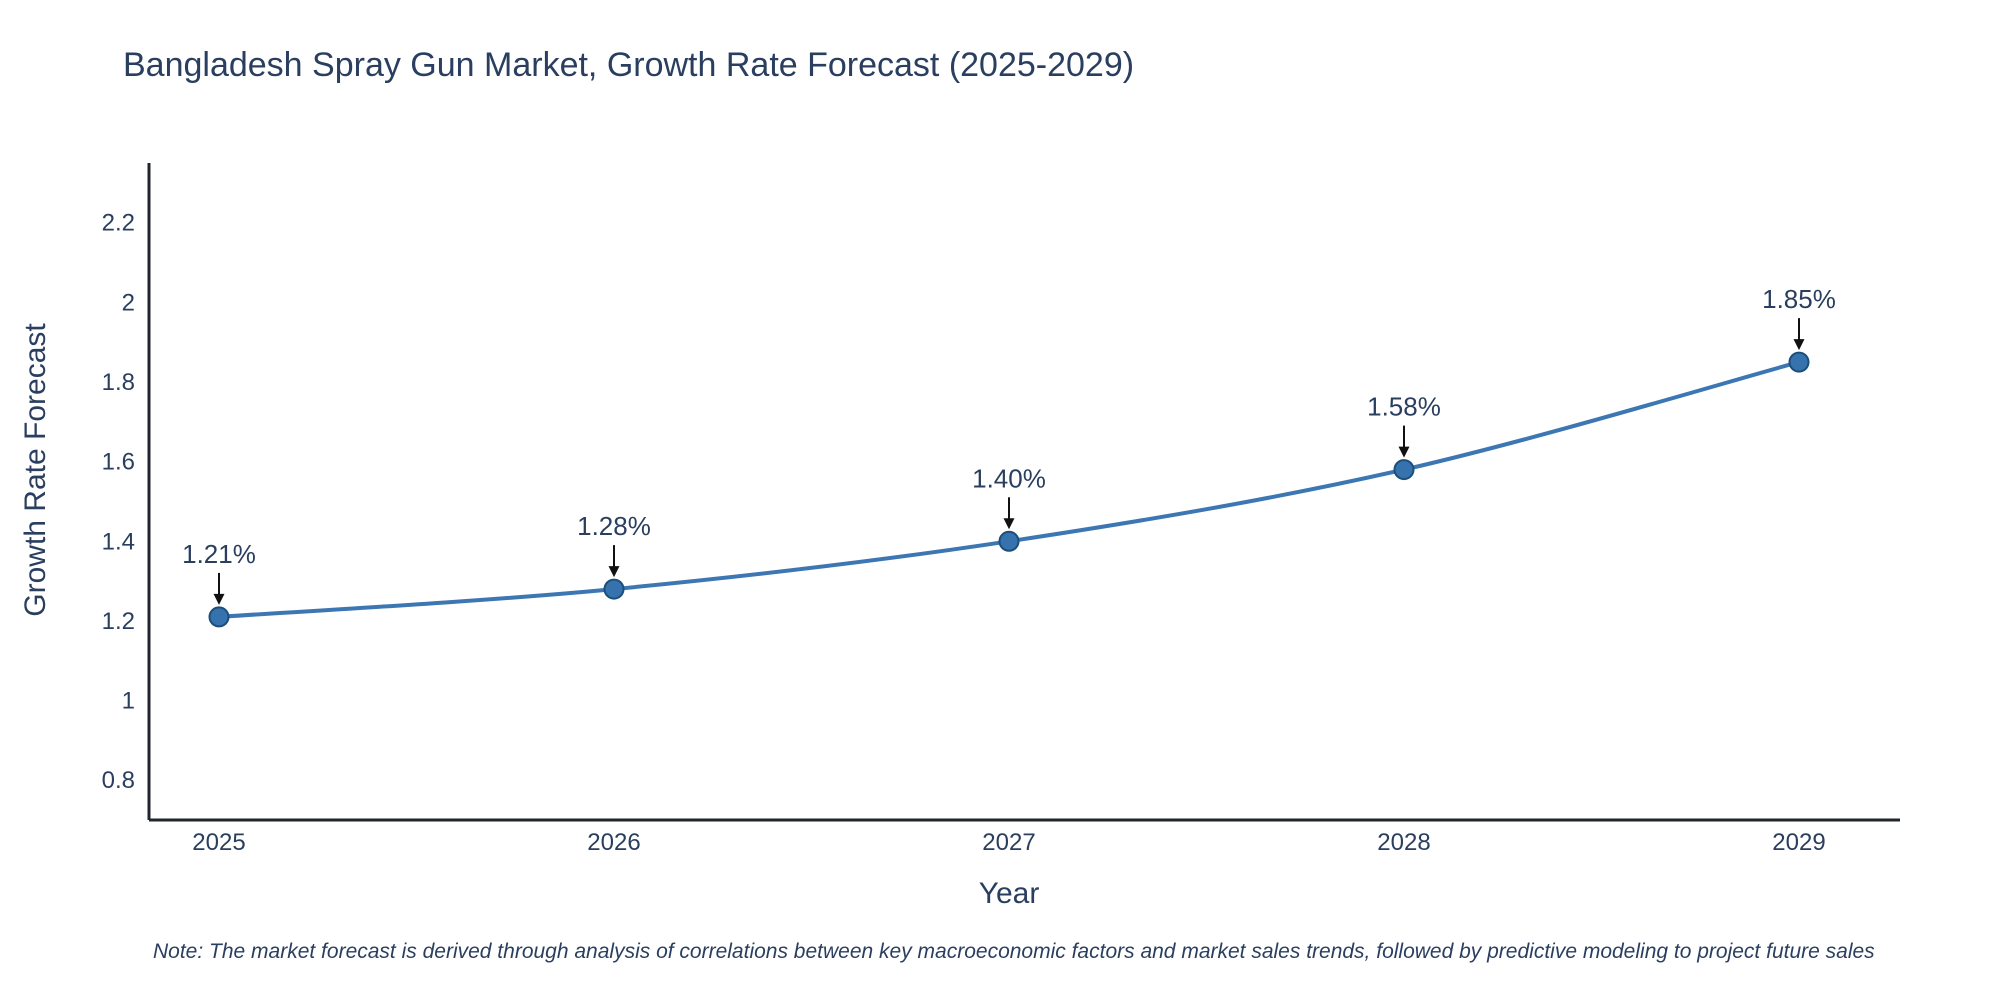 The width and height of the screenshot is (2000, 1000). I want to click on x-tick-label: 2027, so click(1008, 842).